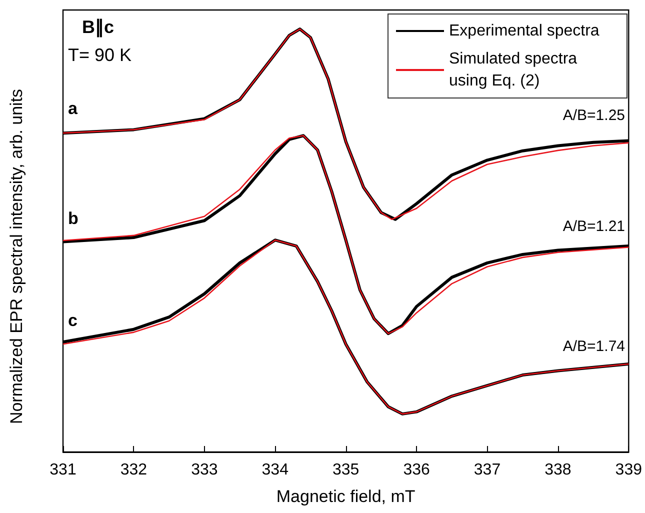  What do you see at coordinates (16, 256) in the screenshot?
I see `y-axis-title: Normalized EPR spectral intensity, arb. units` at bounding box center [16, 256].